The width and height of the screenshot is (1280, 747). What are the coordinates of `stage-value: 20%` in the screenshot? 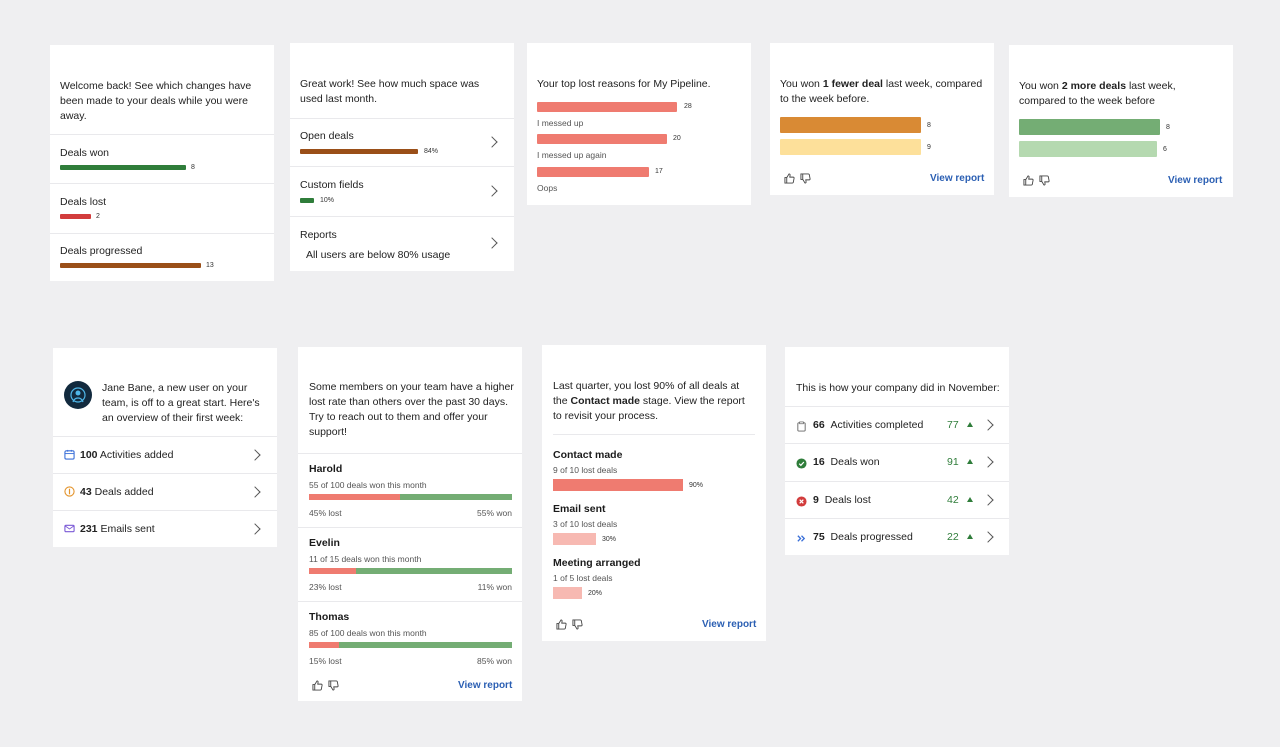 It's located at (595, 593).